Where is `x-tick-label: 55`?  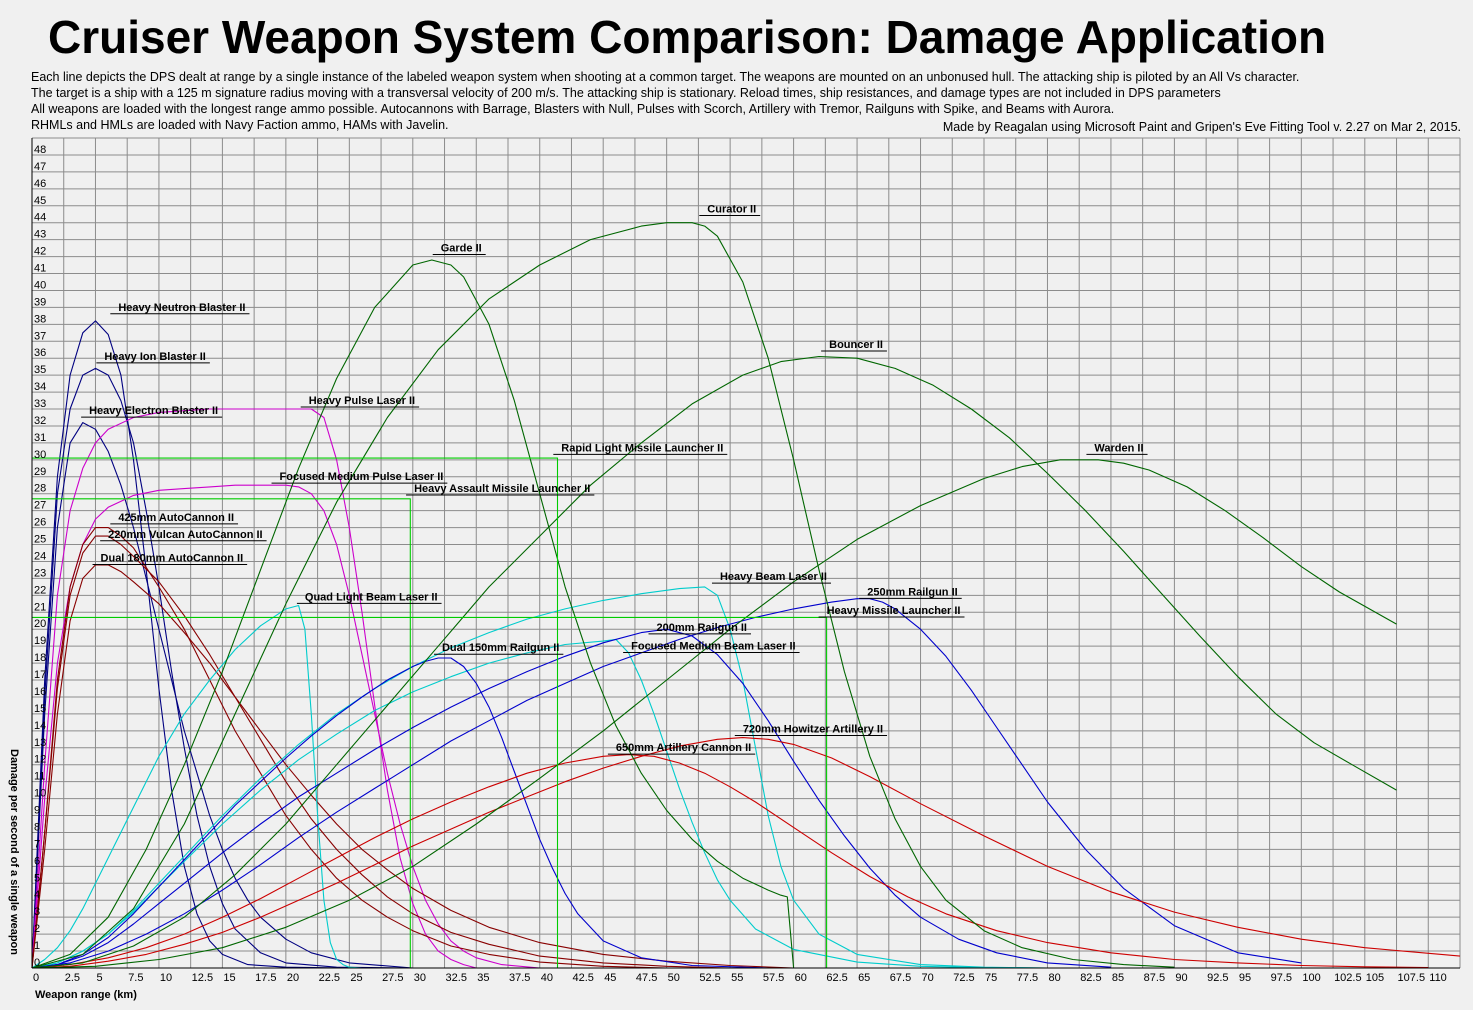
x-tick-label: 55 is located at coordinates (737, 978).